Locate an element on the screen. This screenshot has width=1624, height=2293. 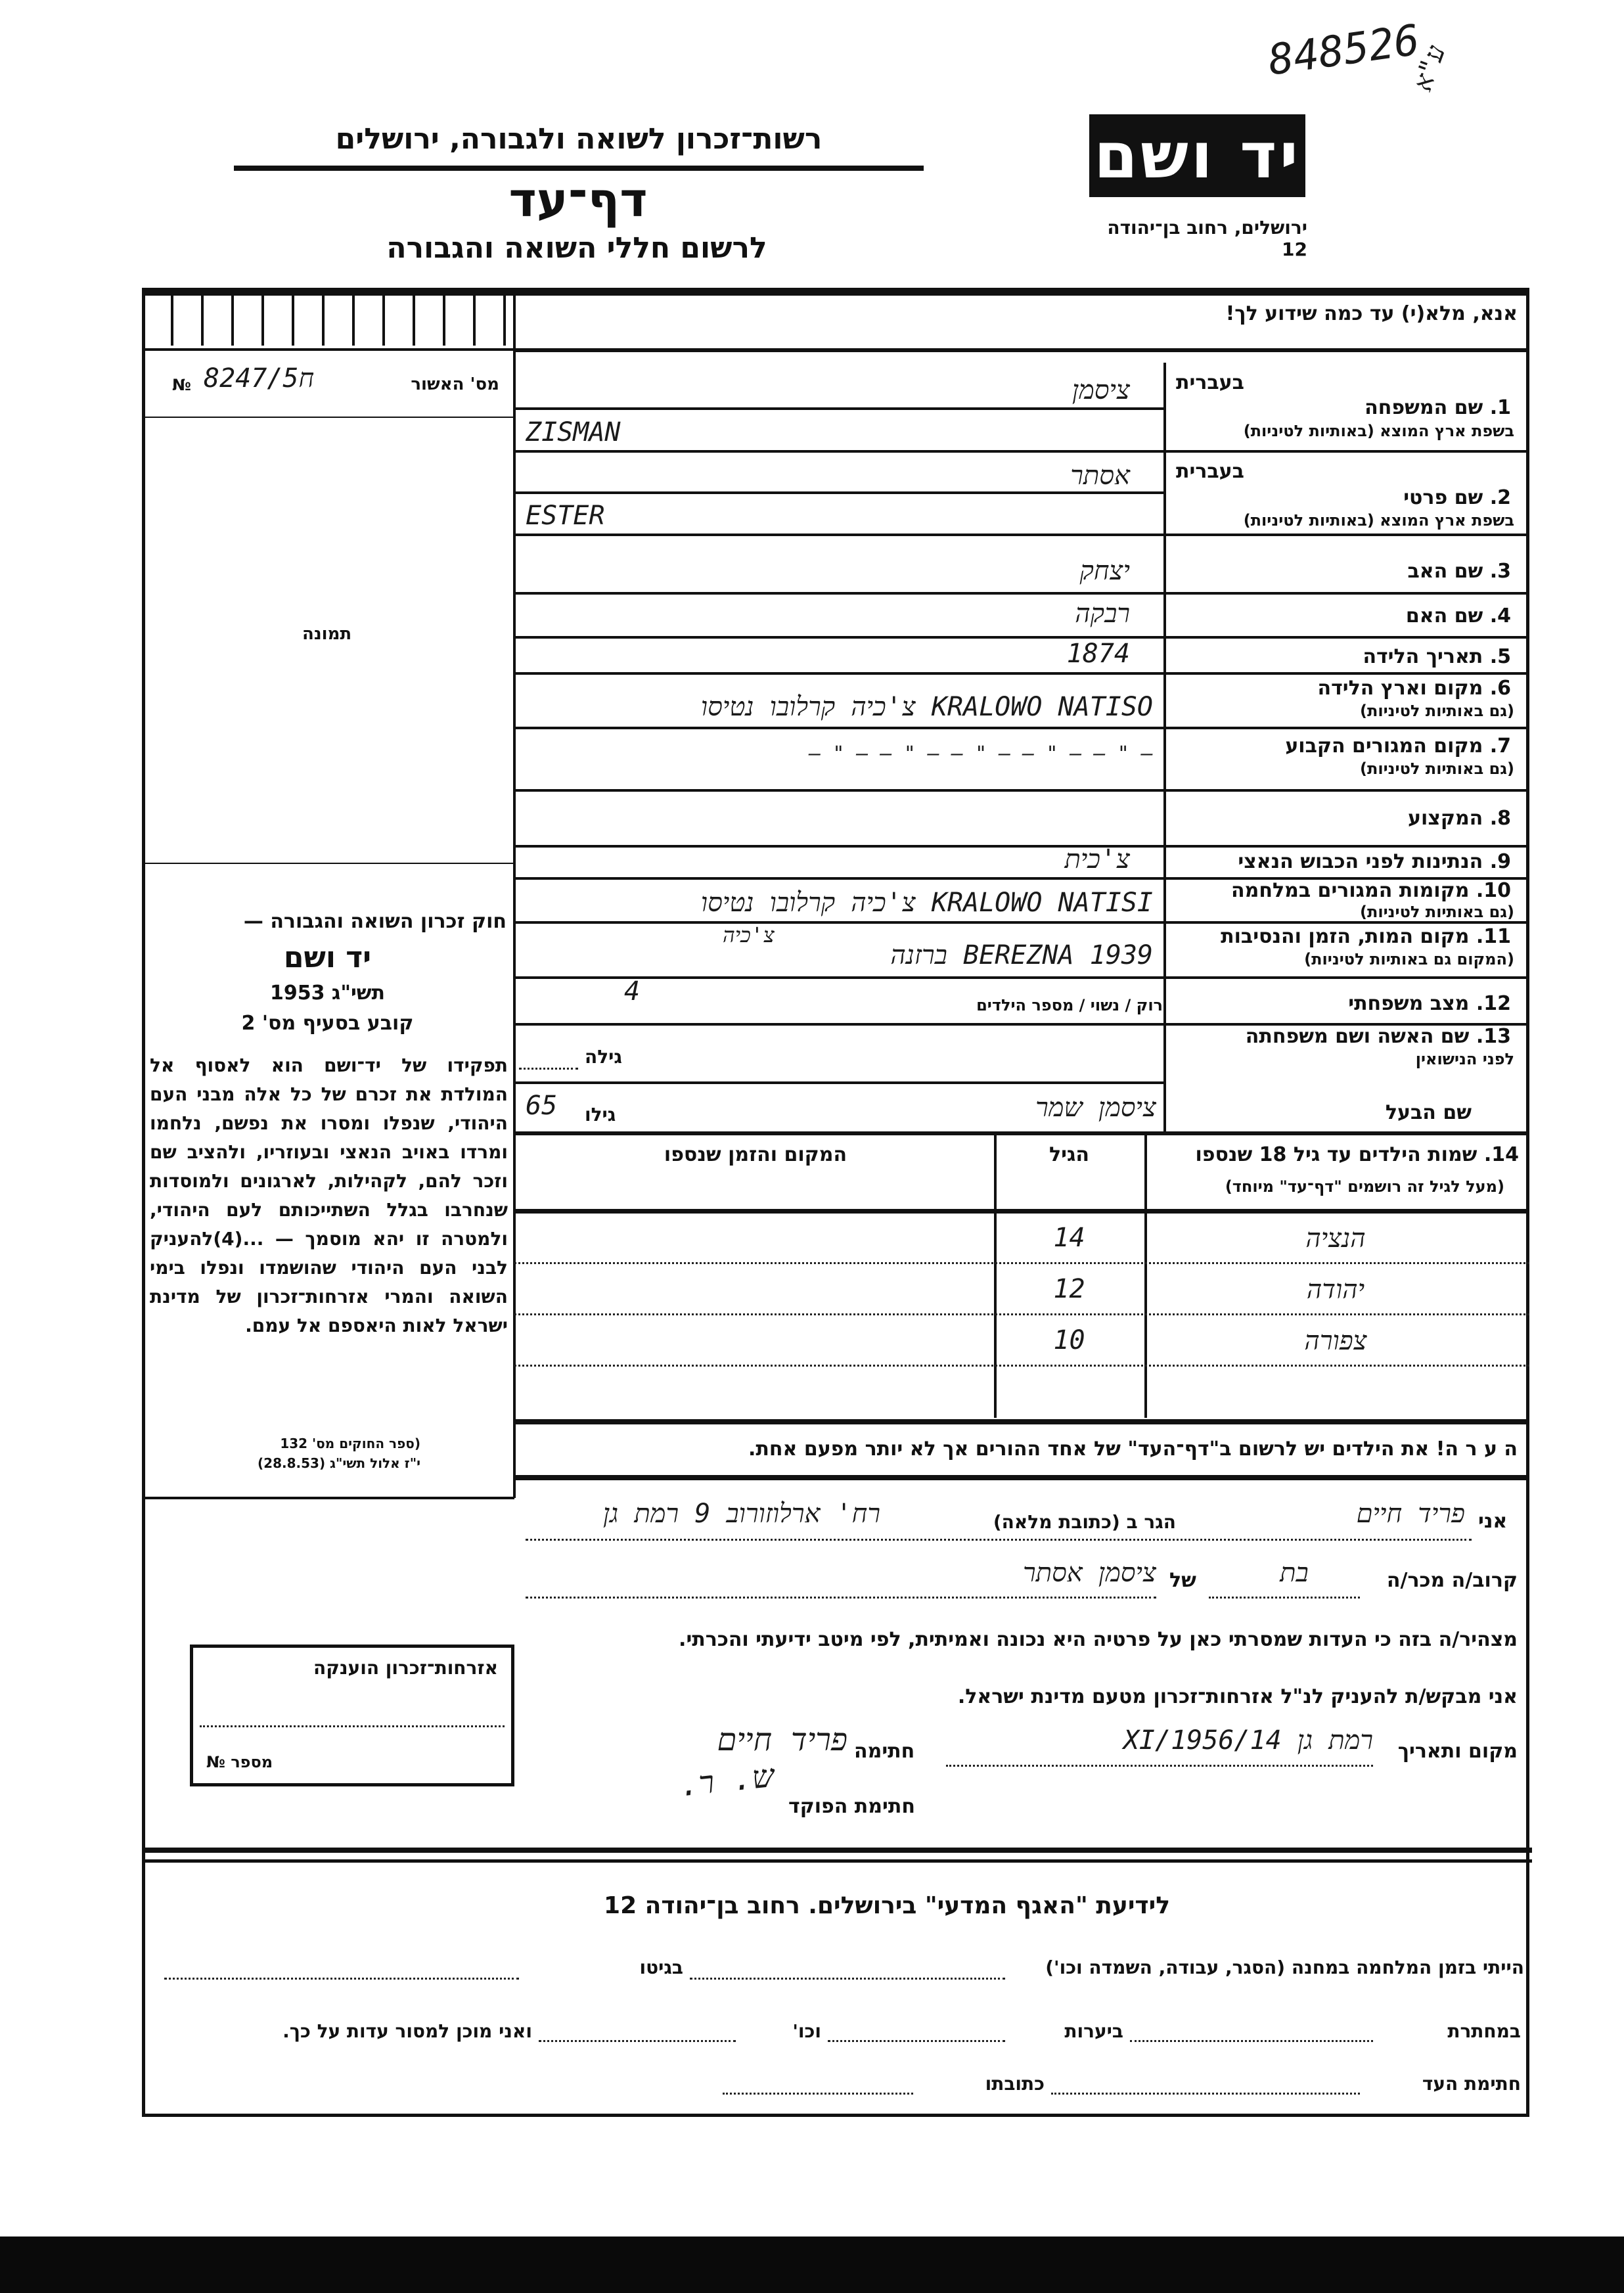
authority-underline is located at coordinates (579, 168).